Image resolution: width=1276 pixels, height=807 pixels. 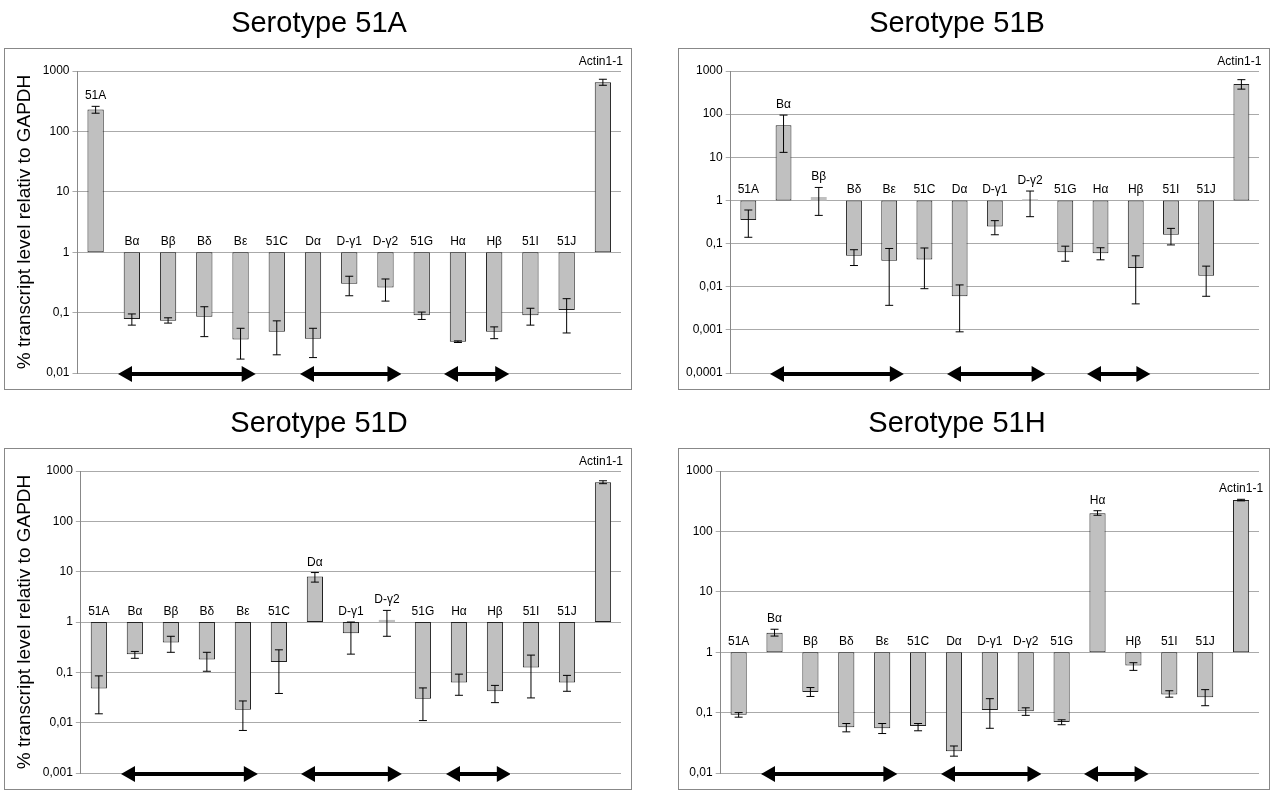 What do you see at coordinates (957, 22) in the screenshot?
I see `chart-title: Serotype 51B` at bounding box center [957, 22].